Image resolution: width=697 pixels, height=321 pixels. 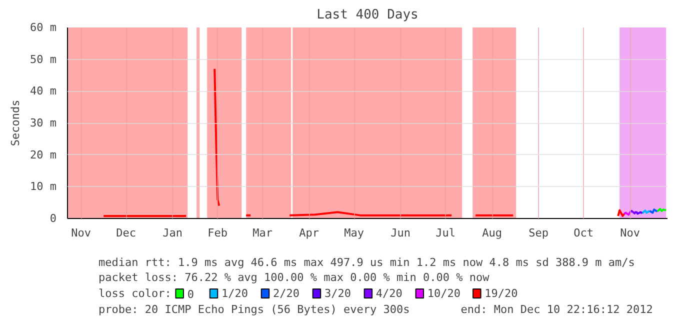 I want to click on x-tick-label: Apr, so click(x=309, y=233).